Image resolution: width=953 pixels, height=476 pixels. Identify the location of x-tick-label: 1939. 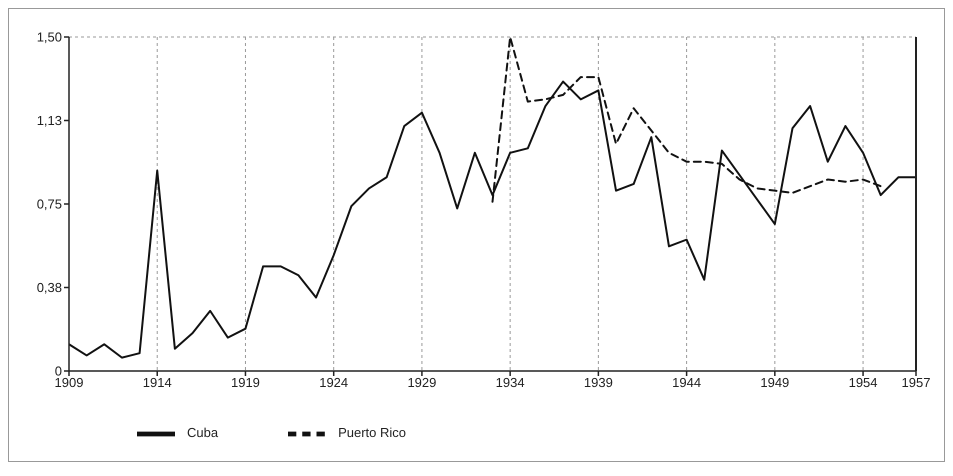
(598, 382).